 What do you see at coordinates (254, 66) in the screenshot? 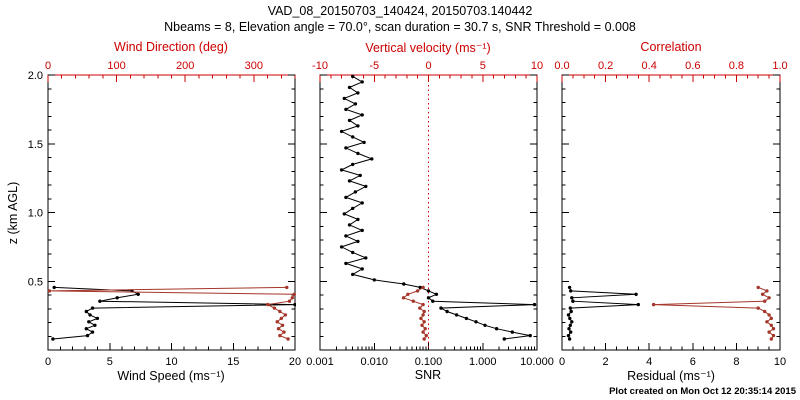
I see `top-tick-label: 300` at bounding box center [254, 66].